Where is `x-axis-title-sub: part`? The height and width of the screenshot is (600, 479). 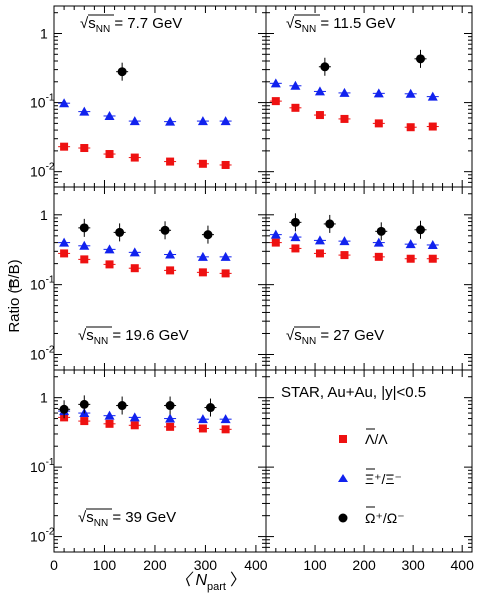 x-axis-title-sub: part is located at coordinates (216, 587).